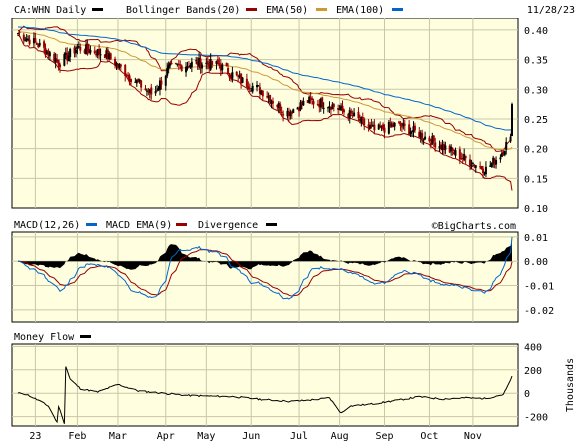 This screenshot has height=448, width=579. What do you see at coordinates (536, 61) in the screenshot?
I see `price-tick-label: 0.35` at bounding box center [536, 61].